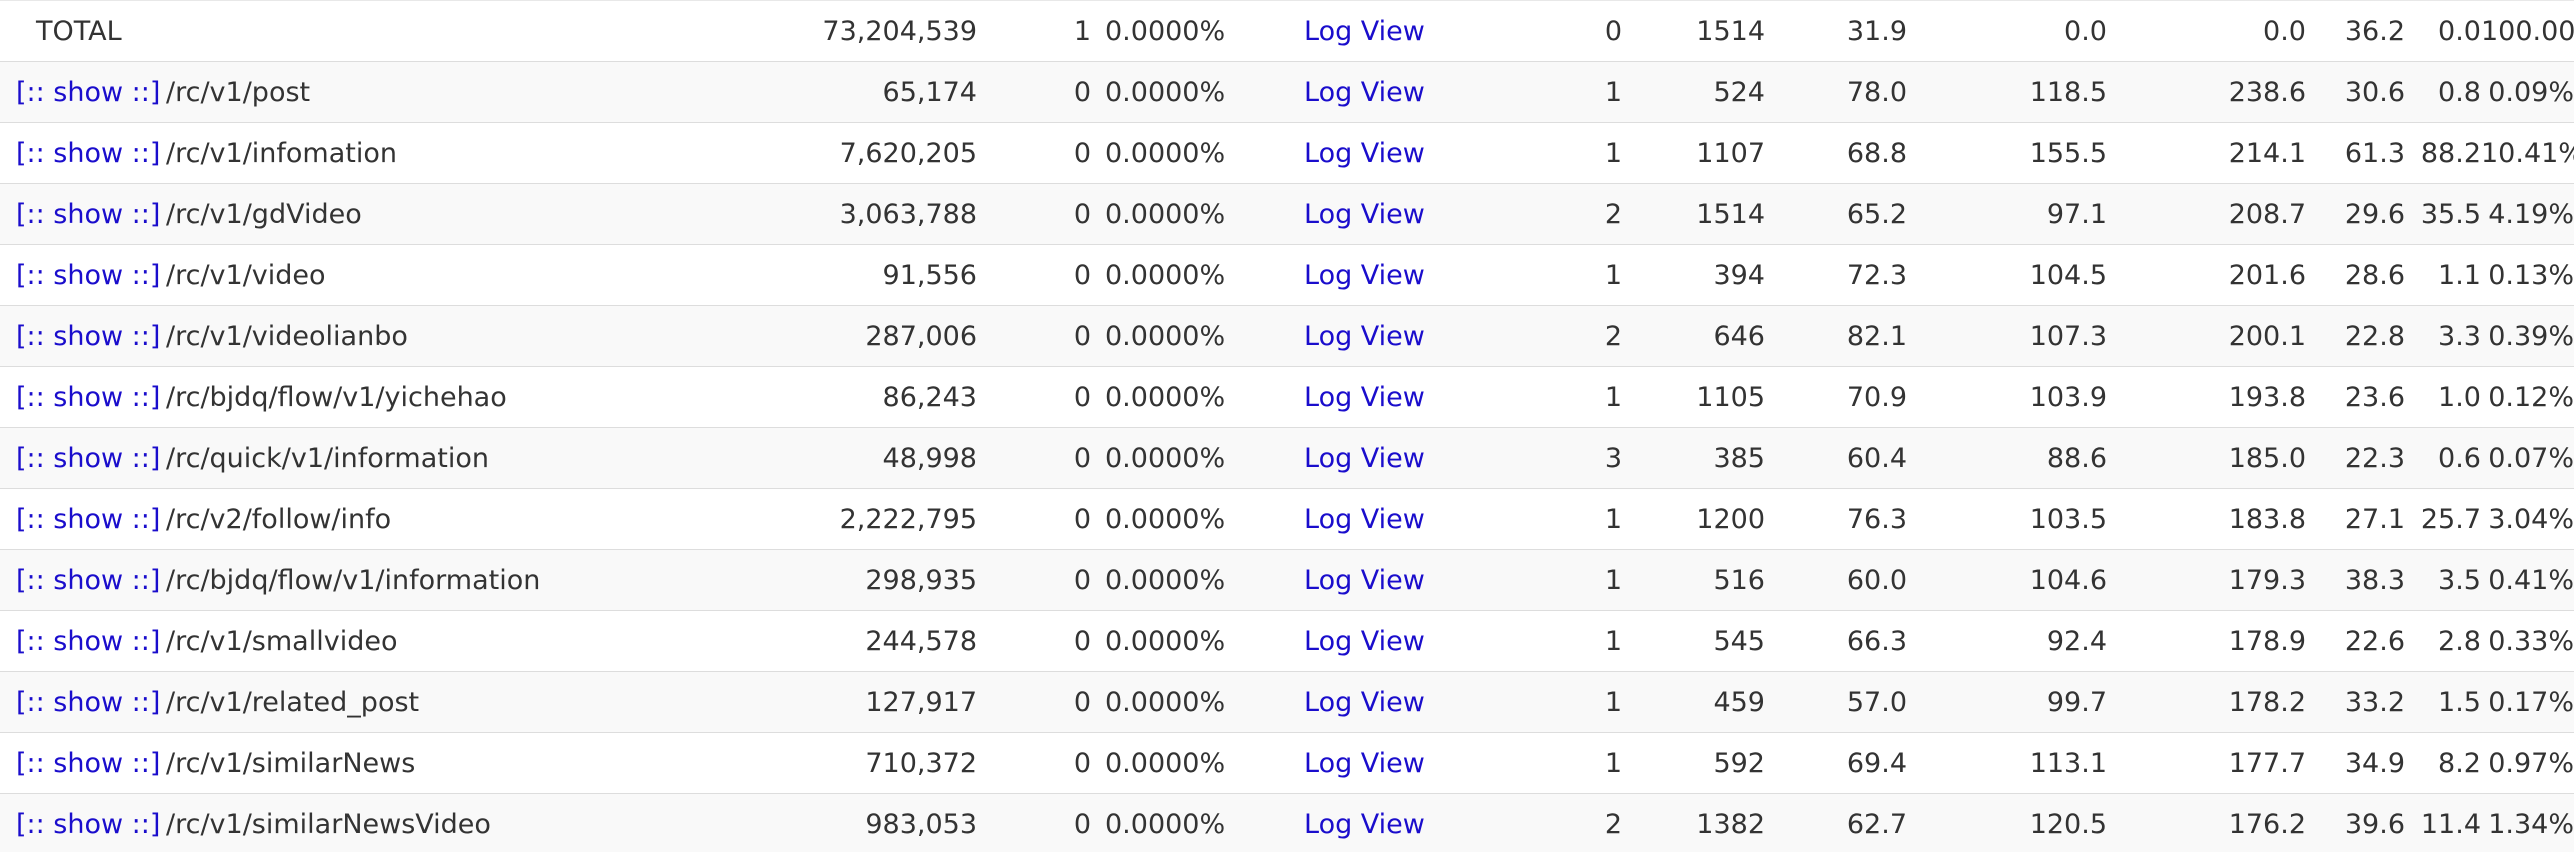 The width and height of the screenshot is (2574, 852). What do you see at coordinates (1836, 336) in the screenshot?
I see `row-avg: 82.1` at bounding box center [1836, 336].